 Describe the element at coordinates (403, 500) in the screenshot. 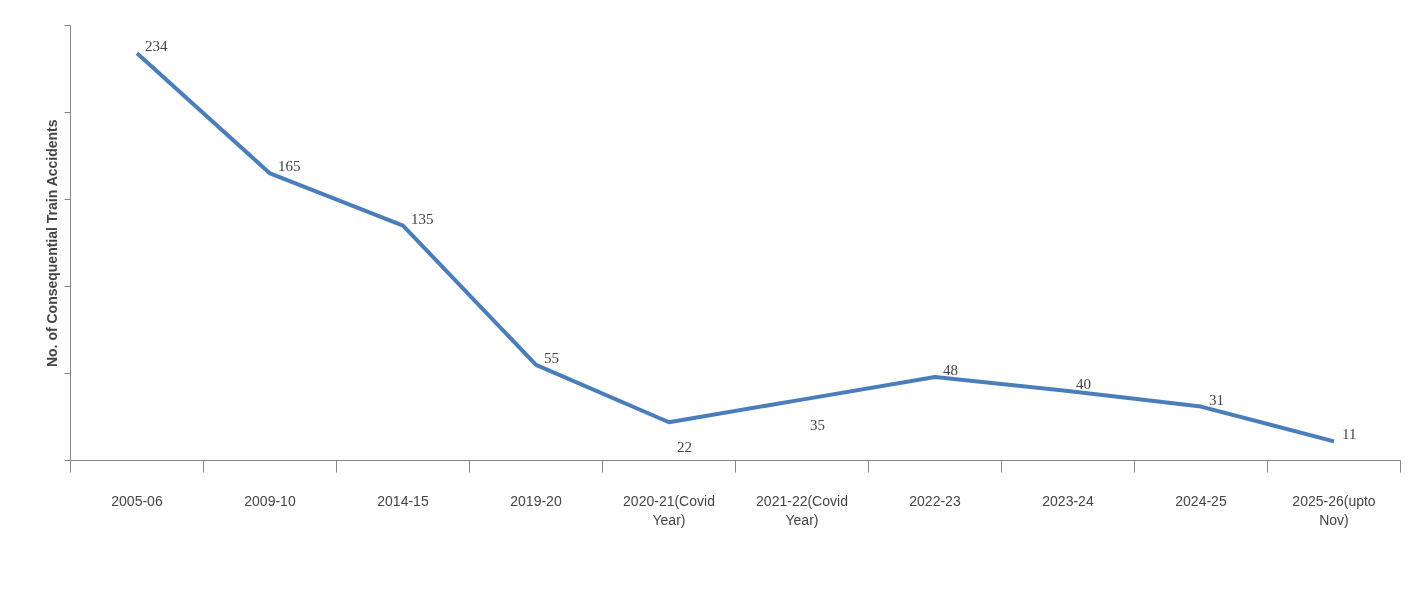

I see `x-tick-label: 2014-15` at that location.